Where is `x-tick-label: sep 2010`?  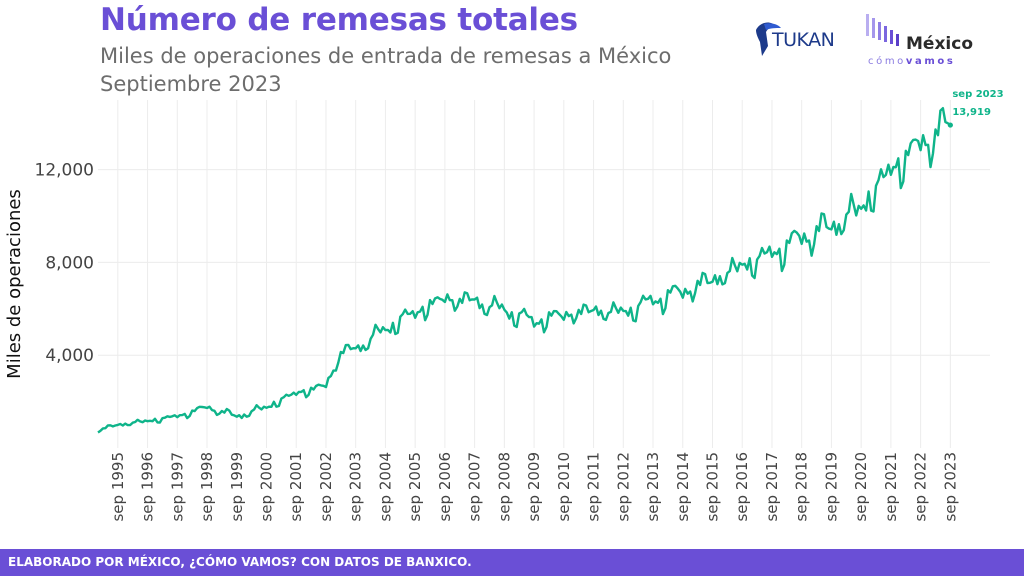 x-tick-label: sep 2010 is located at coordinates (564, 487).